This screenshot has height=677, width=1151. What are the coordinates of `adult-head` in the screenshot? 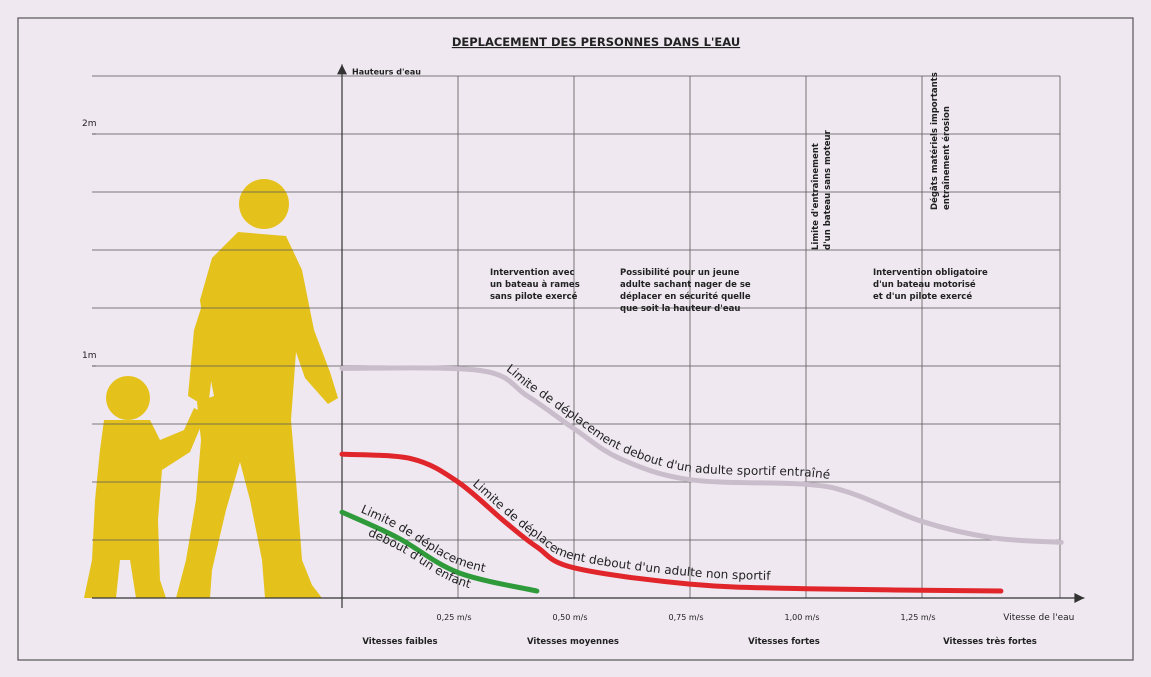 It's located at (264, 204).